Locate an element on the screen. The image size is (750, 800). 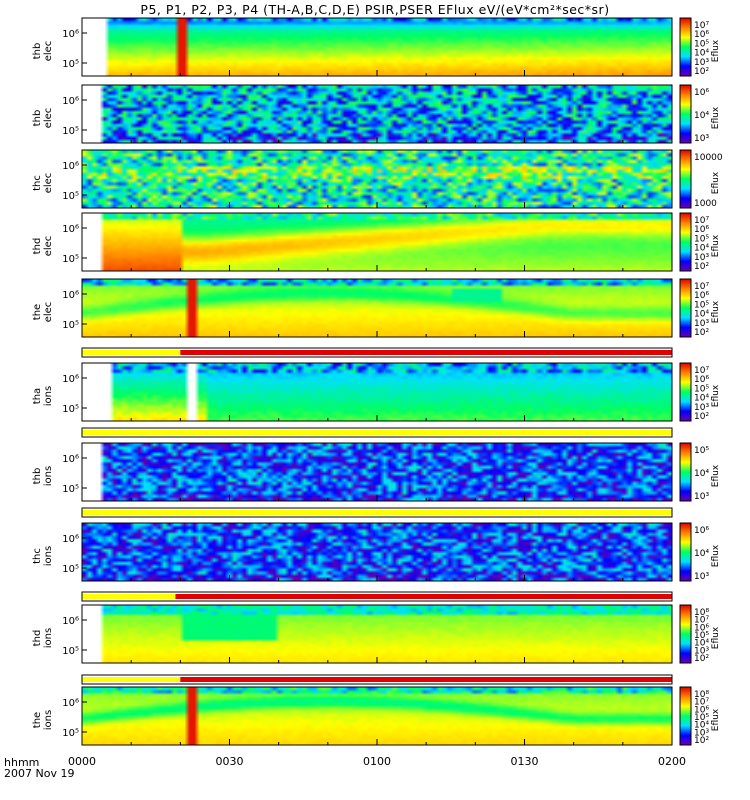
colorbar-tick-label: 1000 is located at coordinates (705, 204).